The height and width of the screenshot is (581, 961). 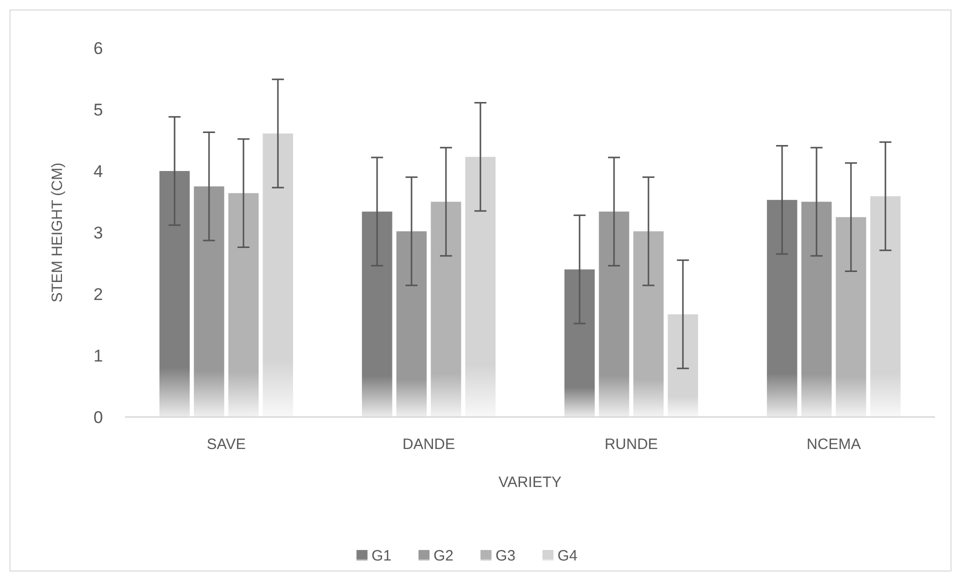 What do you see at coordinates (98, 417) in the screenshot?
I see `y-tick-label: 0` at bounding box center [98, 417].